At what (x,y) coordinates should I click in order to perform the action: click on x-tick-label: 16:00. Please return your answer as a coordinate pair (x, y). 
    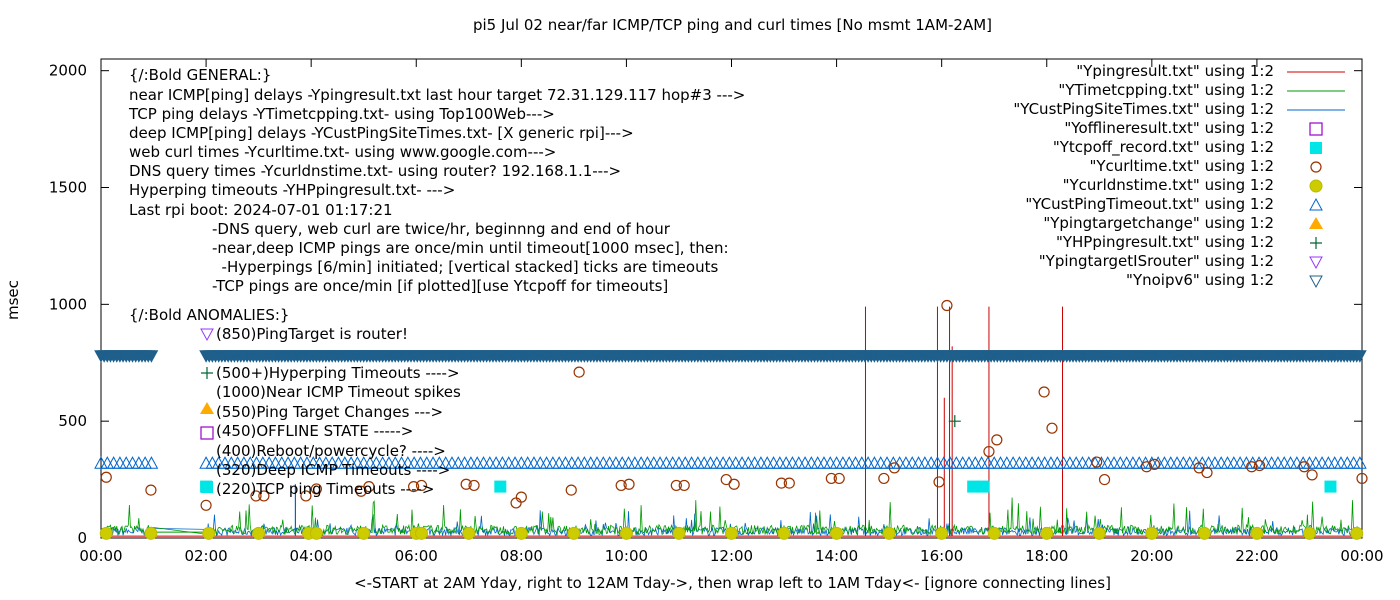
    Looking at the image, I should click on (941, 556).